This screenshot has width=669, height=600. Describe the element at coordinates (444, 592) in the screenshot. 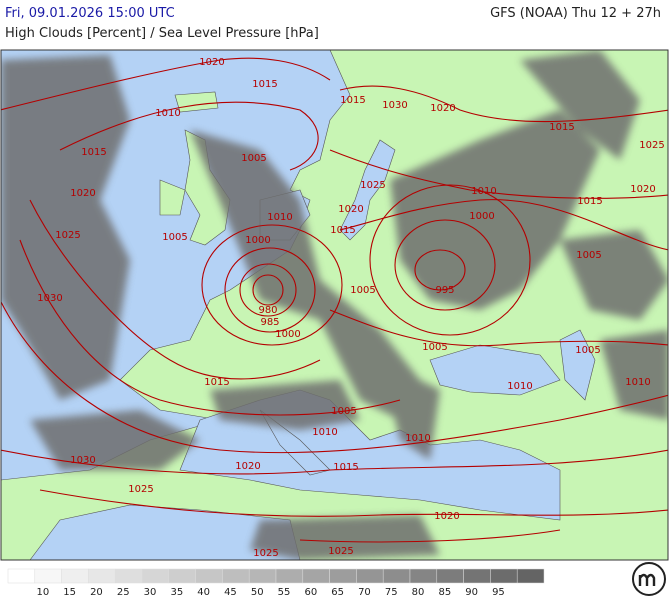

I see `legend-label: 85` at that location.